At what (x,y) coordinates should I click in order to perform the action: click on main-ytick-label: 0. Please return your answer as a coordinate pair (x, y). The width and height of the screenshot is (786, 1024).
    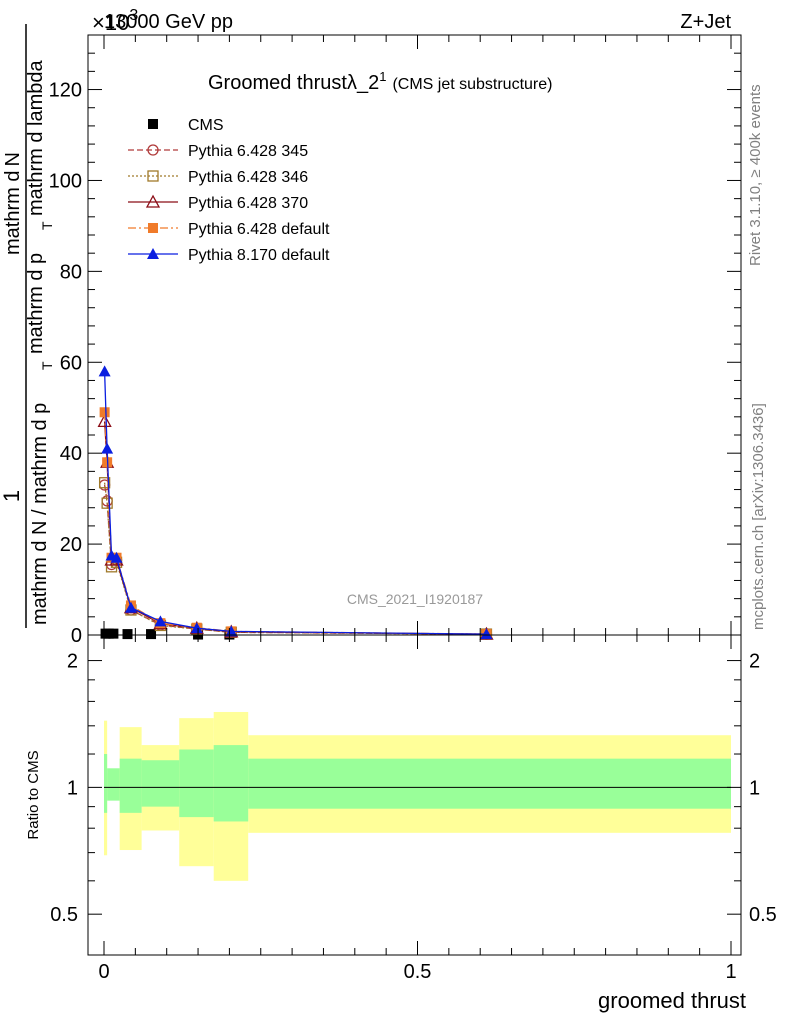
    Looking at the image, I should click on (76, 636).